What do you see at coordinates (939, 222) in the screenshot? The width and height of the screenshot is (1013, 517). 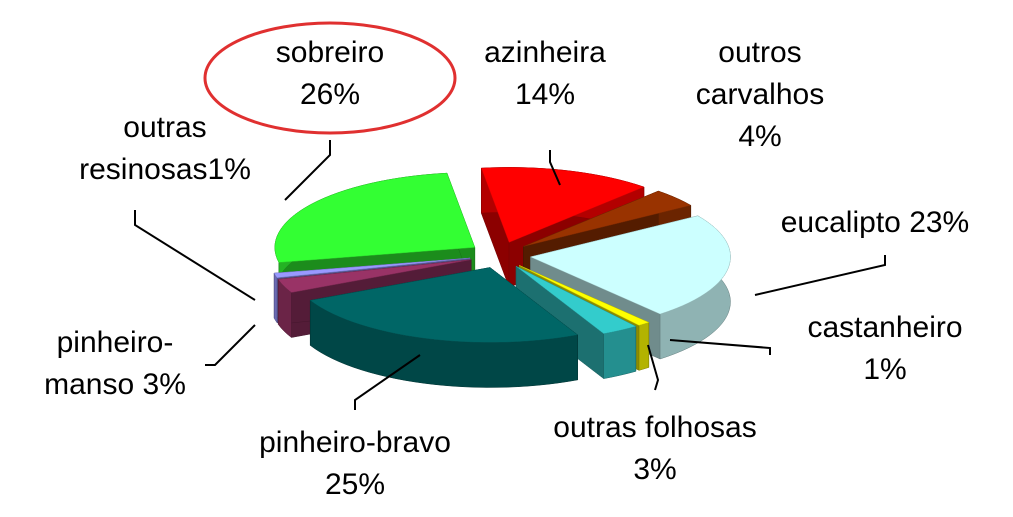 I see `value-label: 23%` at bounding box center [939, 222].